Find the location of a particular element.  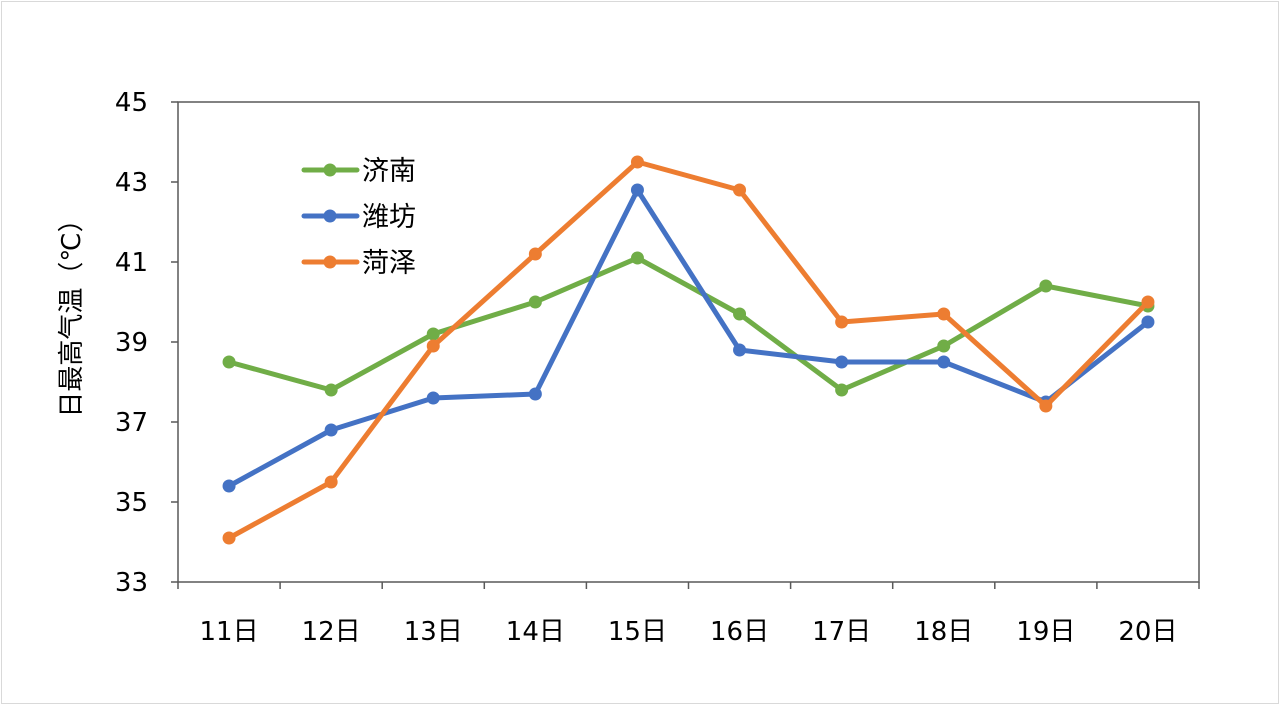

legend-item: 济南 is located at coordinates (358, 171).